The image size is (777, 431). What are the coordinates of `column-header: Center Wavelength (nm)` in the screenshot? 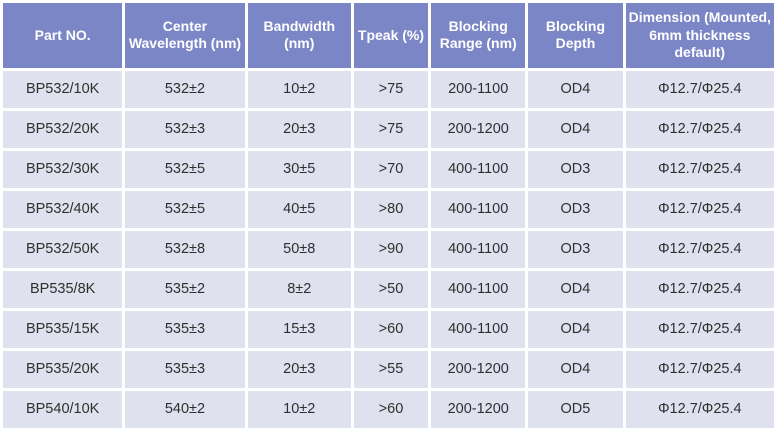 It's located at (185, 35).